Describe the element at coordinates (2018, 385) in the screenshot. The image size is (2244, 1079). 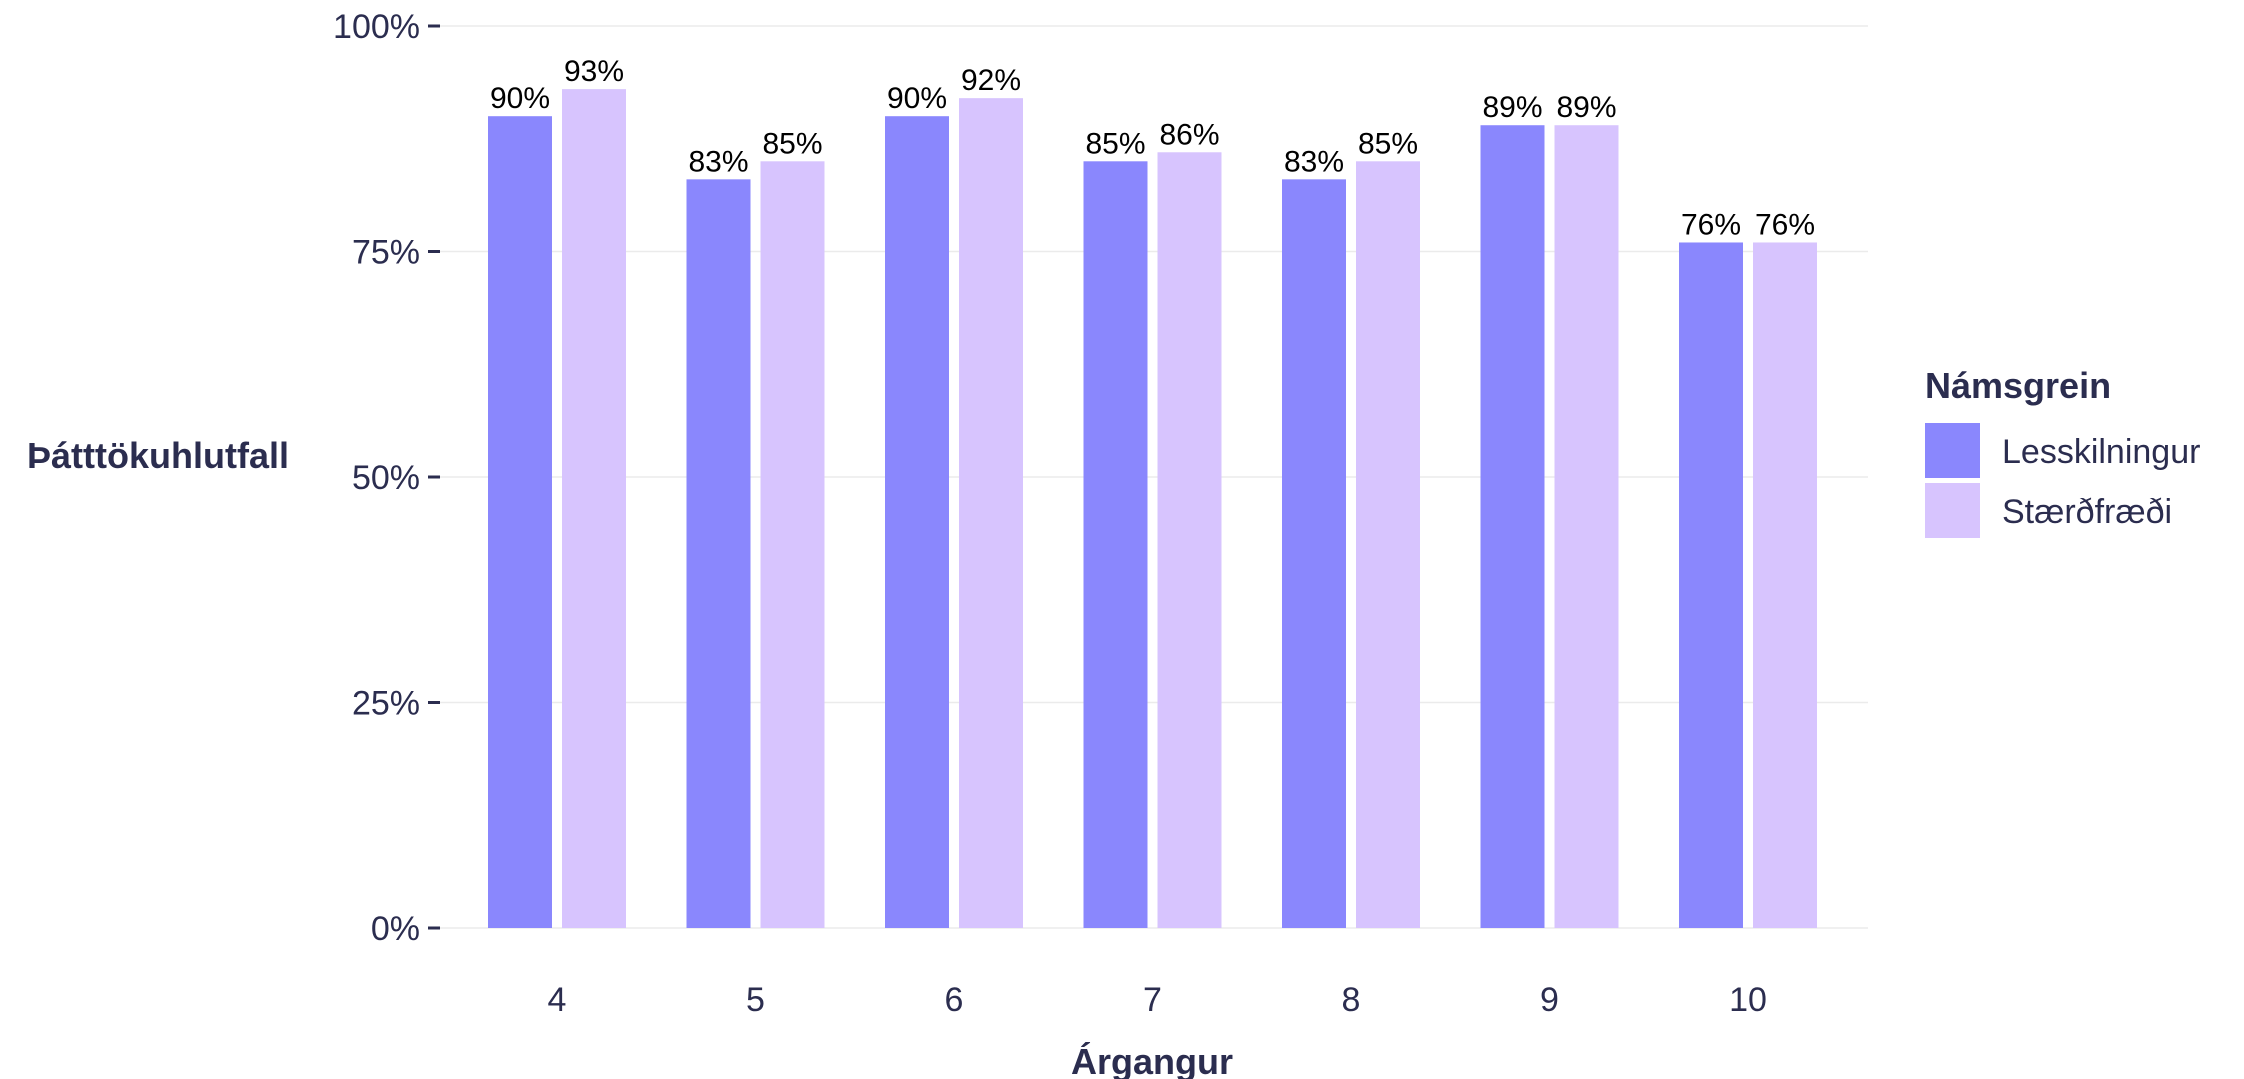
I see `legend-title: Námsgrein` at that location.